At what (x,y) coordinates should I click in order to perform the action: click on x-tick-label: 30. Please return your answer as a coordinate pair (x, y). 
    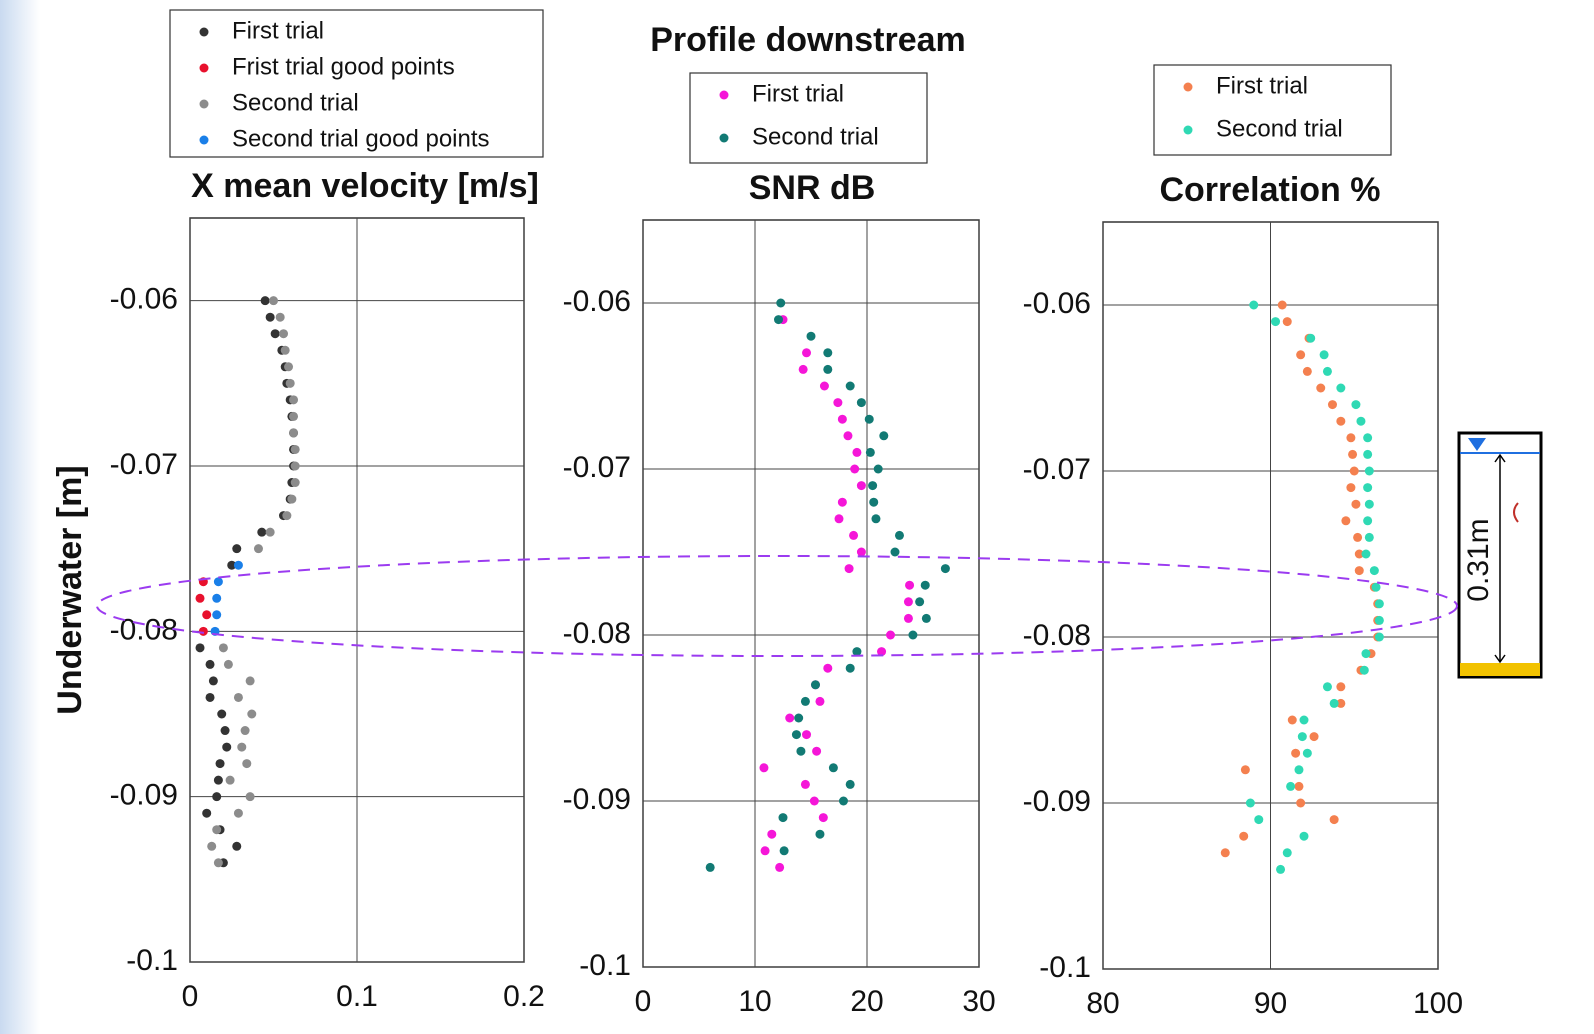
    Looking at the image, I should click on (978, 1001).